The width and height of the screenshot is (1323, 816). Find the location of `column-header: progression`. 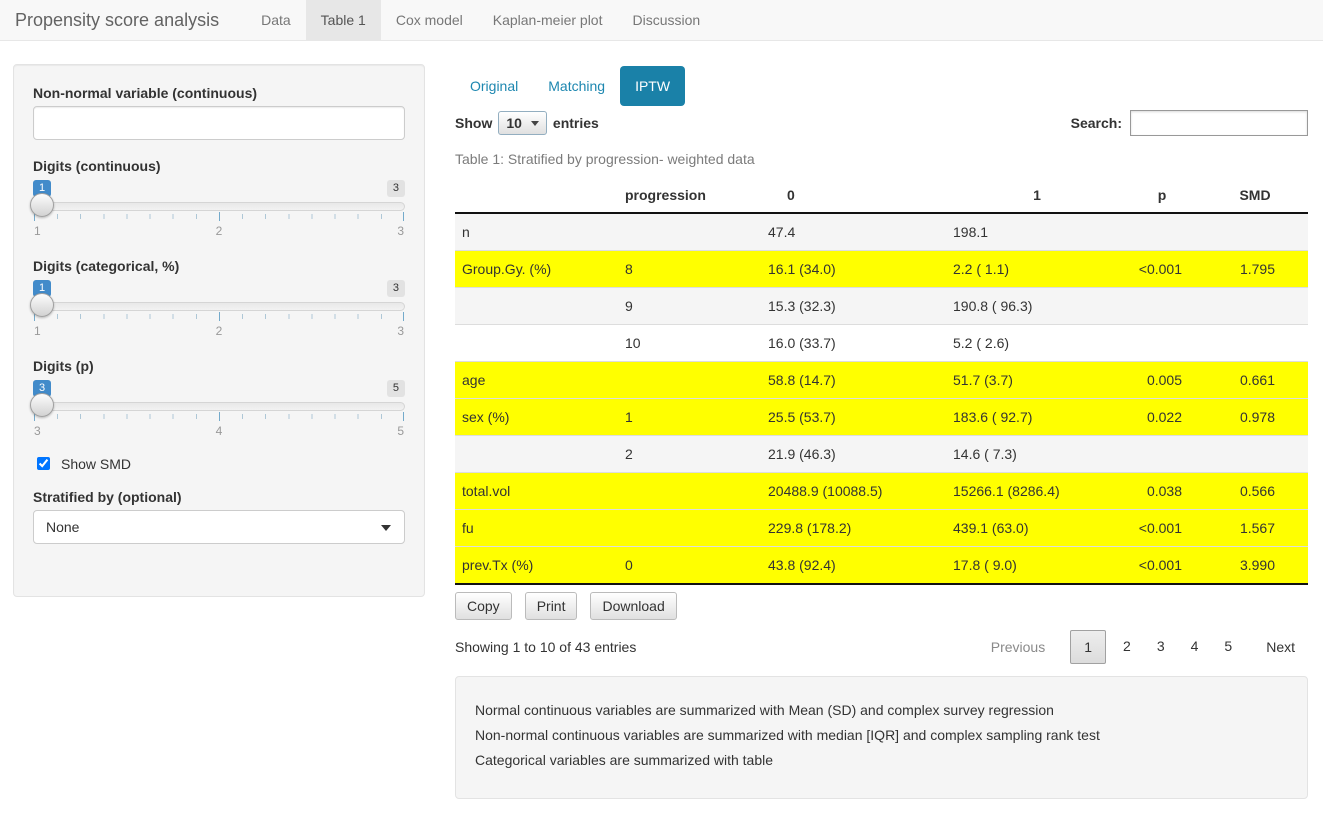

column-header: progression is located at coordinates (693, 196).